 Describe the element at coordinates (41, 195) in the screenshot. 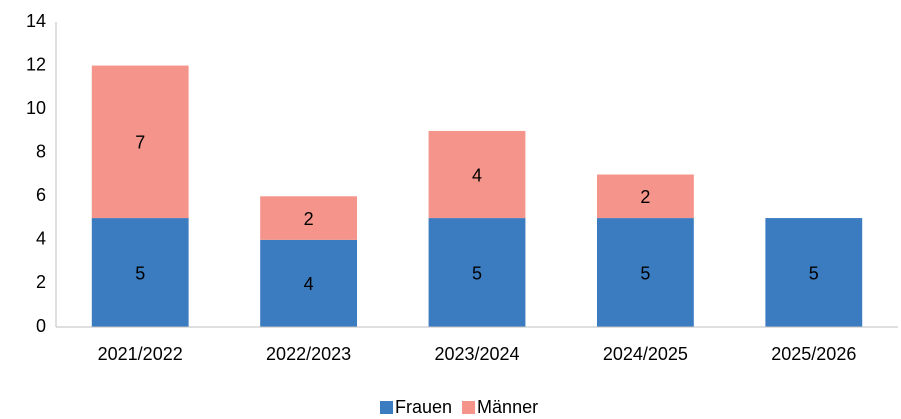

I see `y-tick-label: 6` at that location.